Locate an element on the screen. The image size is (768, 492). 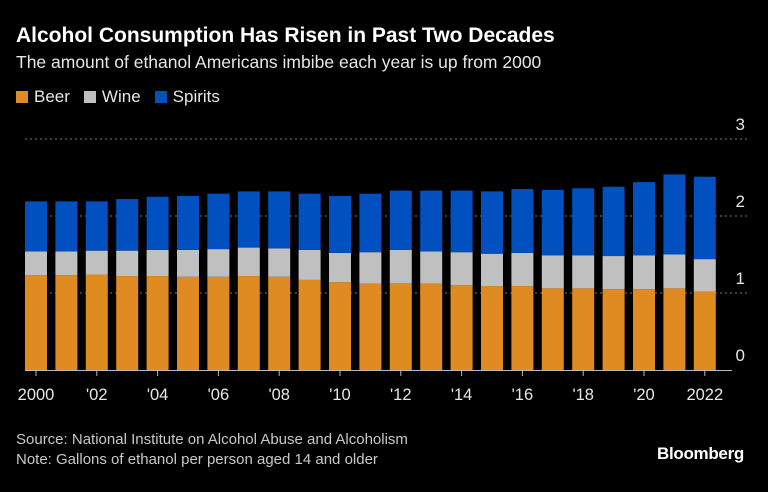
bar-spirits-2000 is located at coordinates (36, 226).